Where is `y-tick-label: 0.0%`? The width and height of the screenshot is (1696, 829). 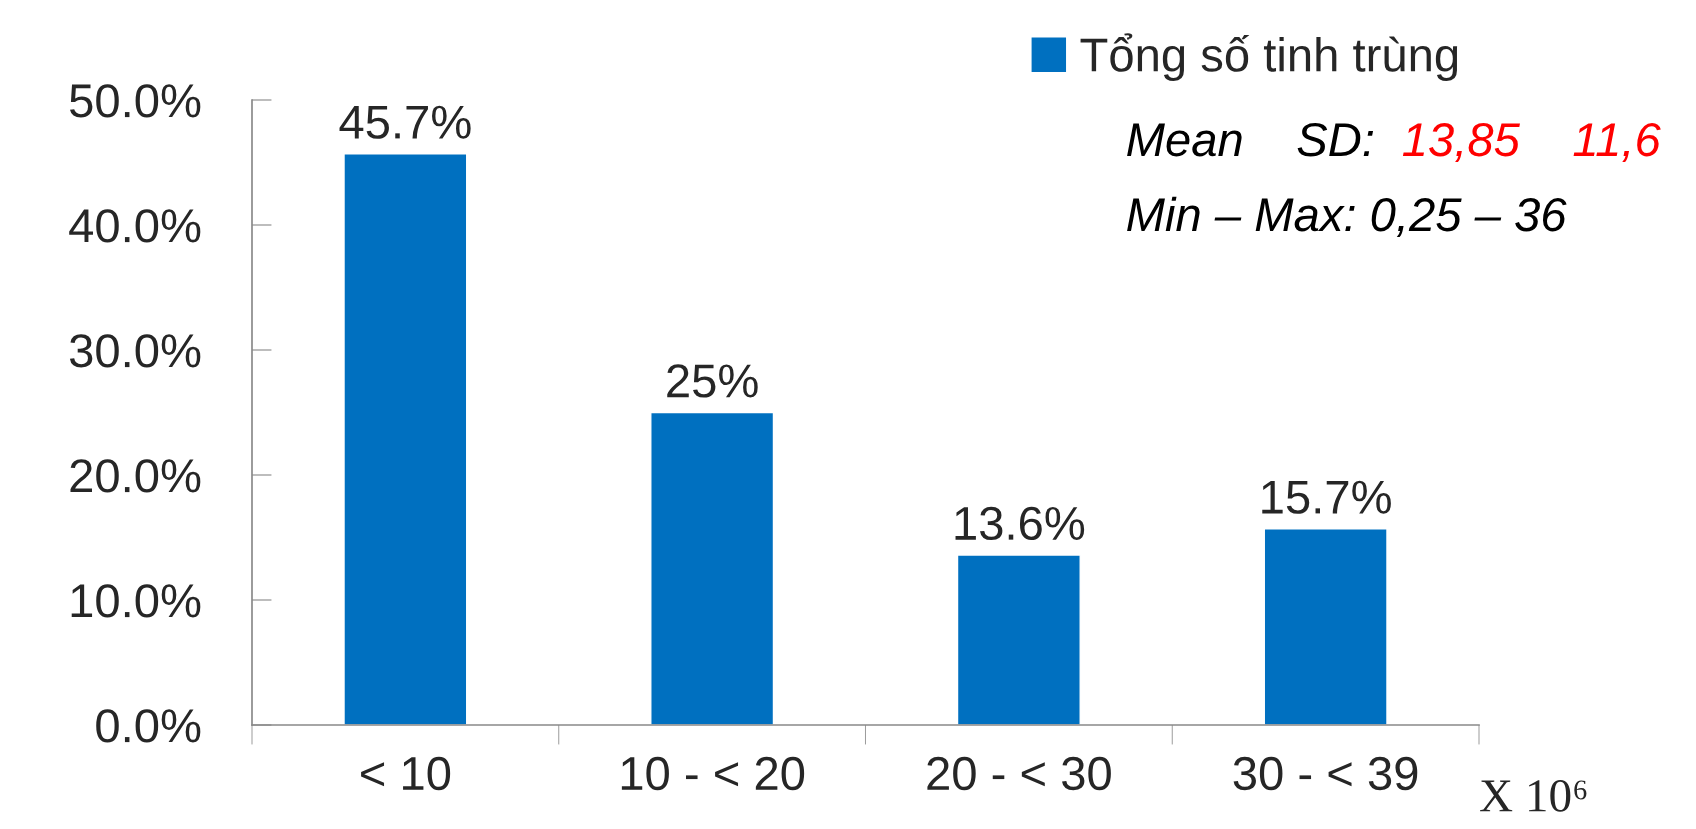 y-tick-label: 0.0% is located at coordinates (148, 726).